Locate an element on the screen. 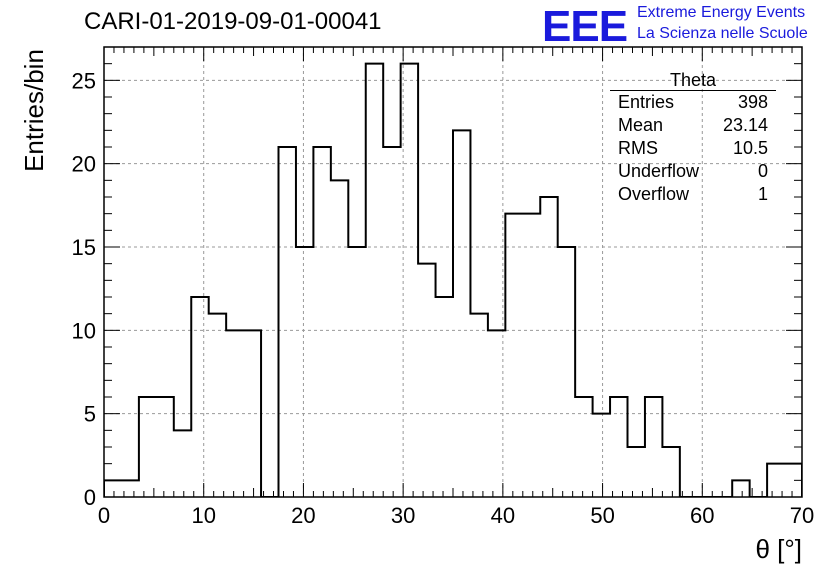 The width and height of the screenshot is (836, 572). x-tick-label: 70 is located at coordinates (802, 515).